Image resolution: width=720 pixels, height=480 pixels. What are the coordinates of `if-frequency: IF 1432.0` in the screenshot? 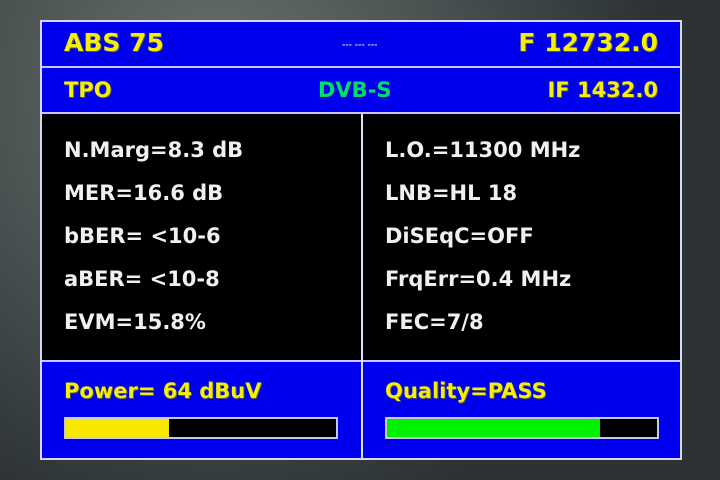 It's located at (602, 90).